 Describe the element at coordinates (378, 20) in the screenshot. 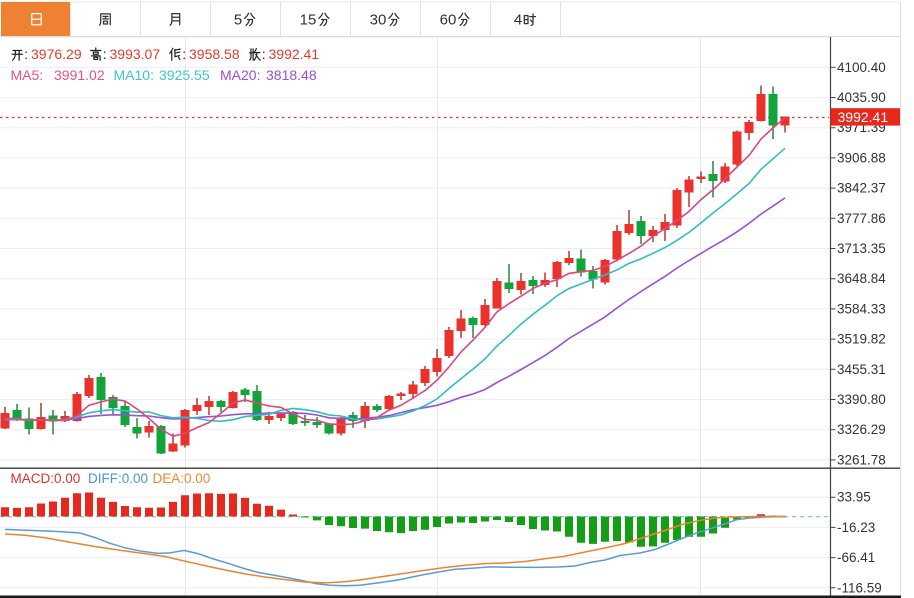

I see `svg-text: 30` at that location.